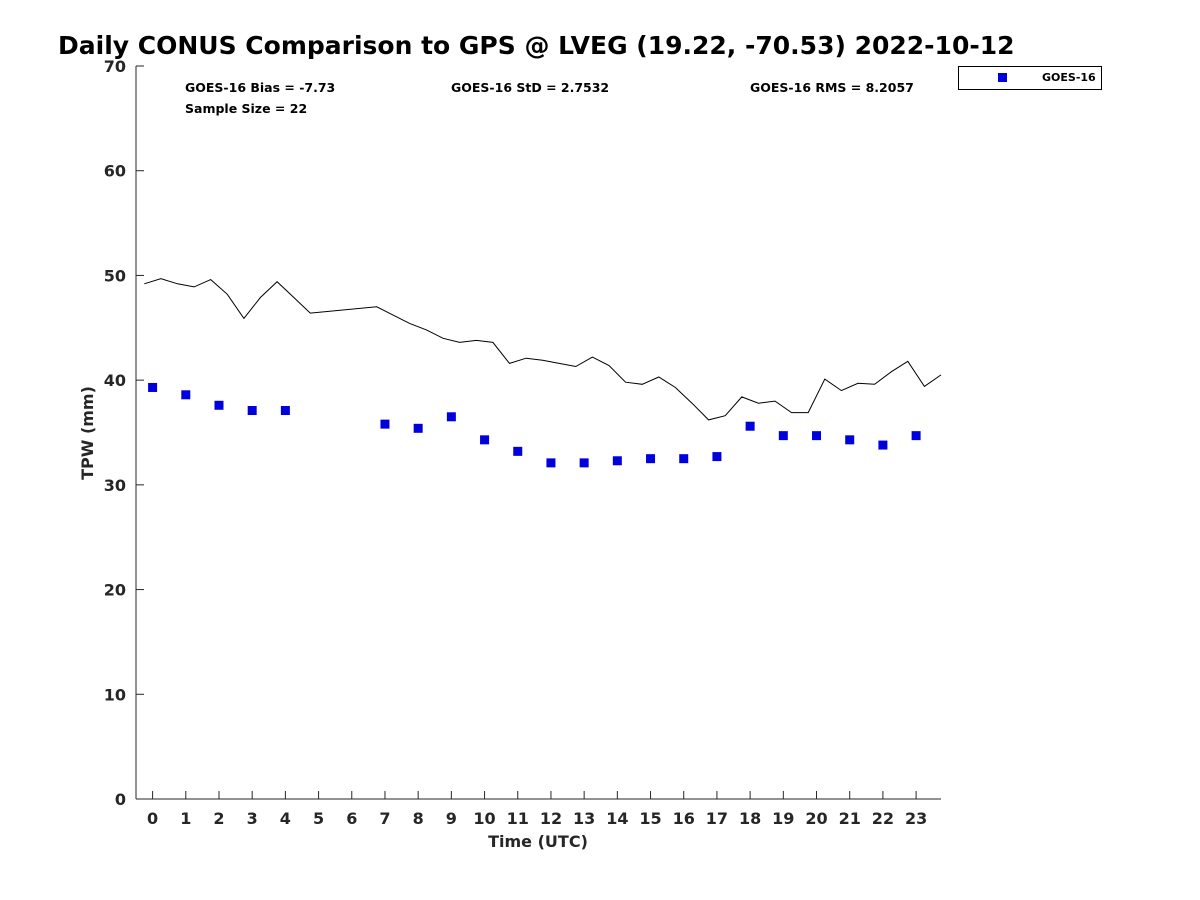  What do you see at coordinates (617, 818) in the screenshot?
I see `x-tick-label: 14` at bounding box center [617, 818].